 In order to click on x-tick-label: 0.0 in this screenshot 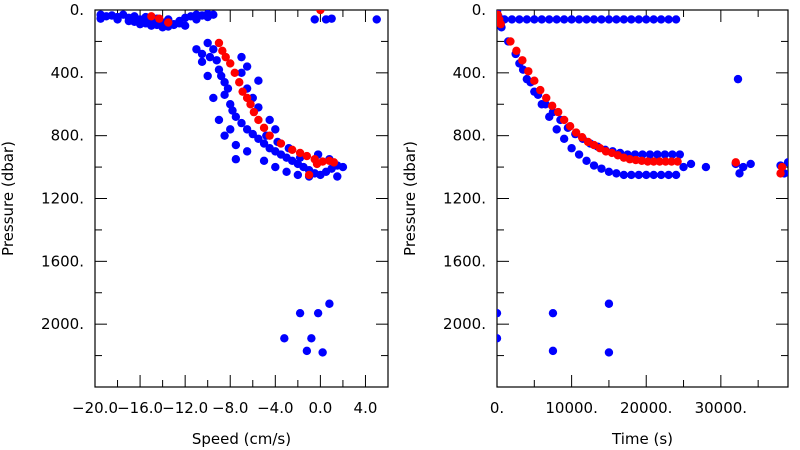, I will do `click(320, 408)`.